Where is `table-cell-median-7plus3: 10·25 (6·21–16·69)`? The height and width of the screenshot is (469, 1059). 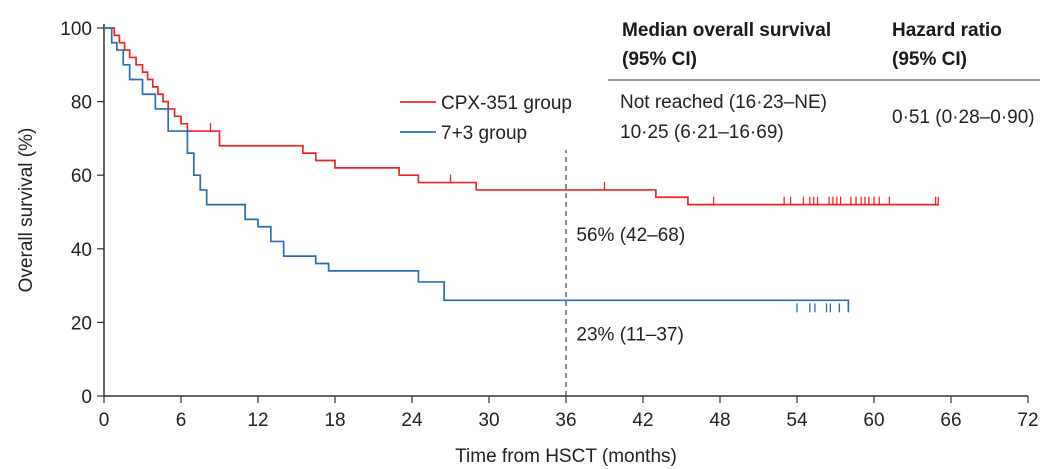 table-cell-median-7plus3: 10·25 (6·21–16·69) is located at coordinates (702, 132).